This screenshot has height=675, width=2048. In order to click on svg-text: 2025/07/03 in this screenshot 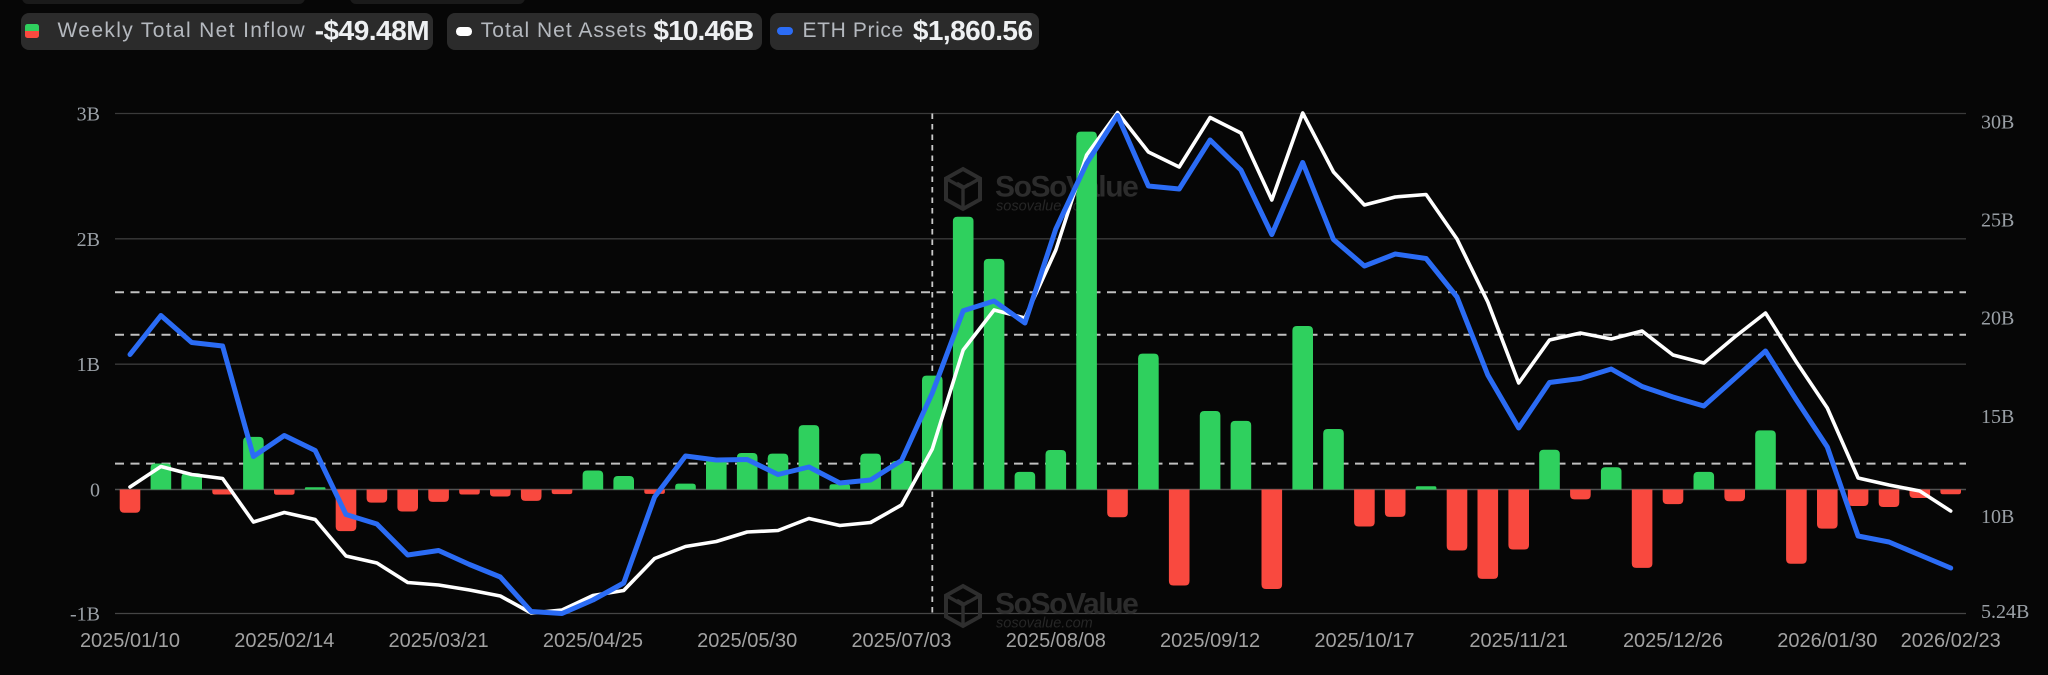, I will do `click(901, 641)`.